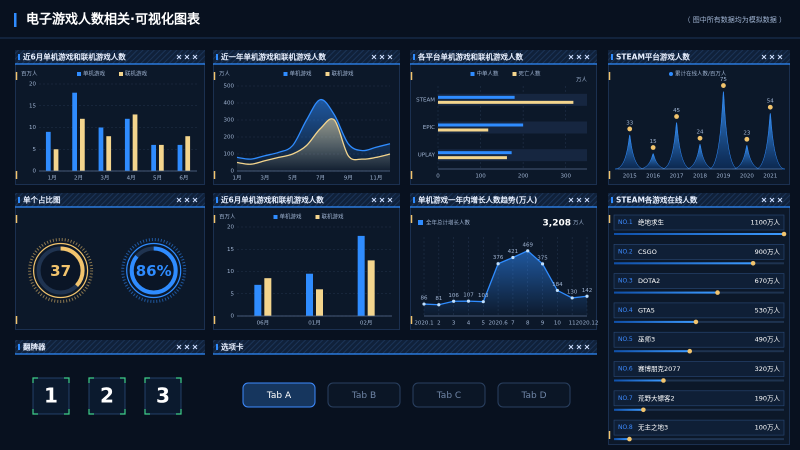  I want to click on tab-label: Tab D, so click(533, 396).